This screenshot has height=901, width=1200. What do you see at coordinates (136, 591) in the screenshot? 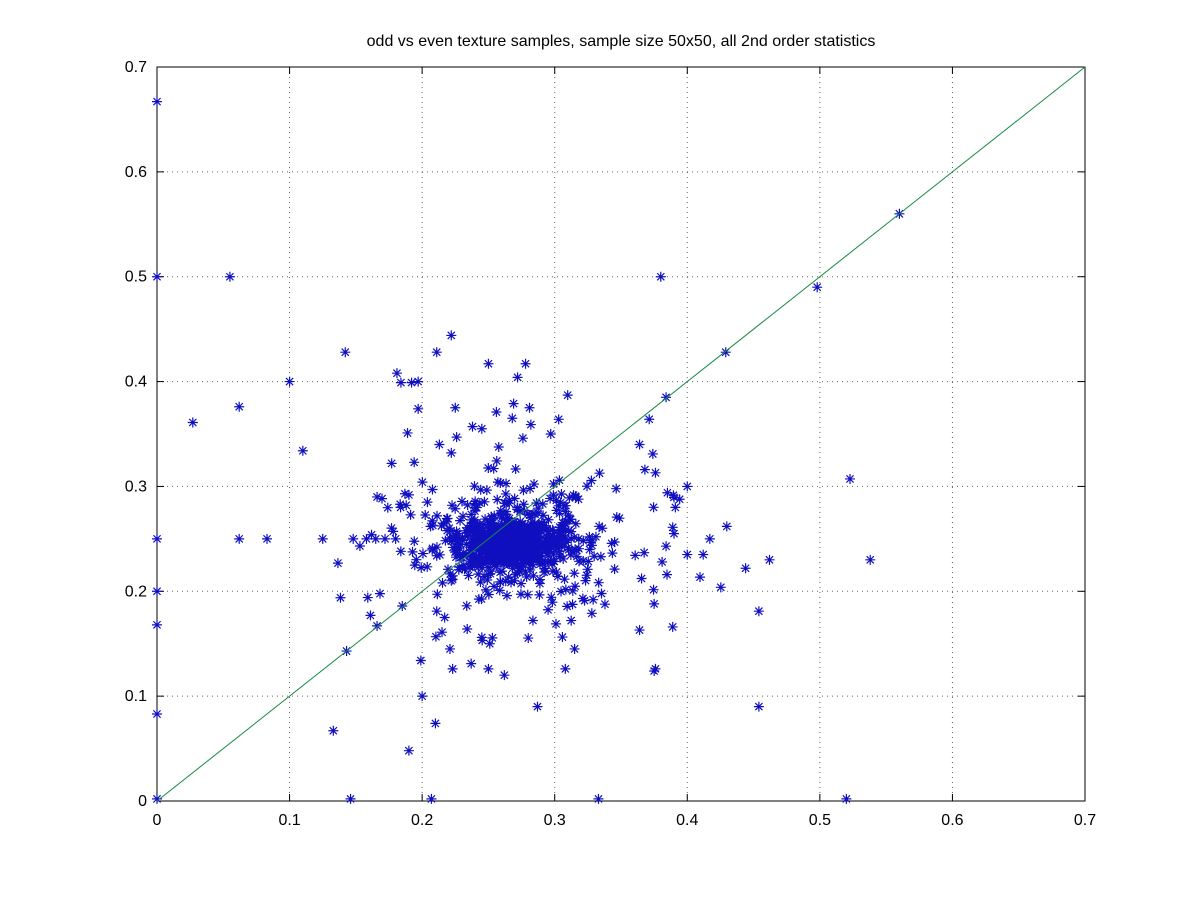
I see `y-tick-label: 0.2` at bounding box center [136, 591].